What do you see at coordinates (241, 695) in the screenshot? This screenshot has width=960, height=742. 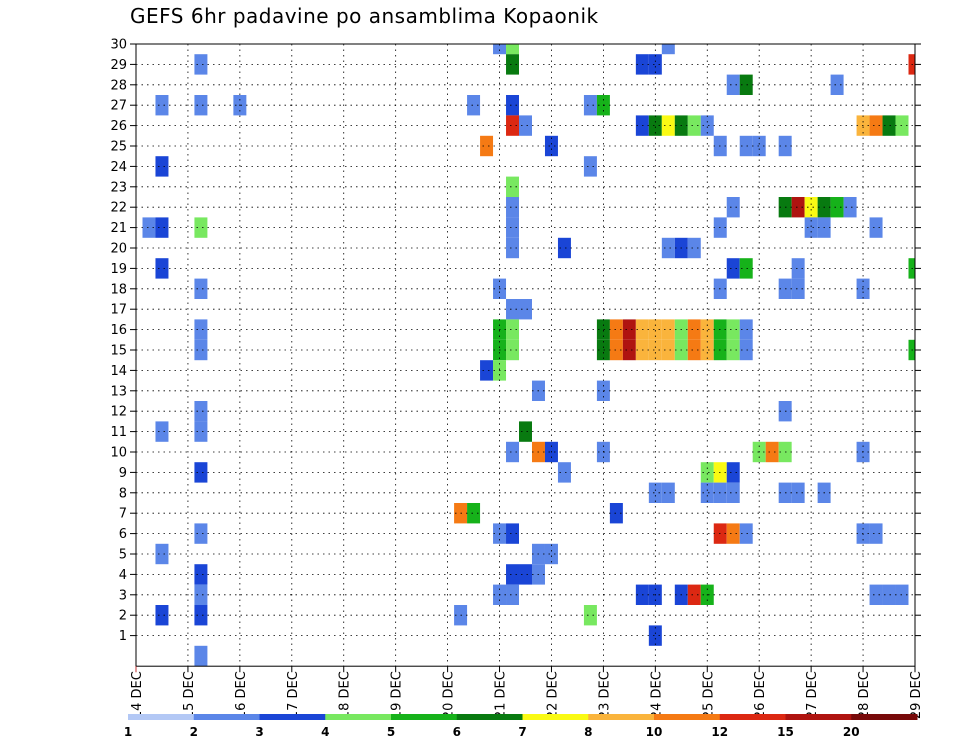 I see `x-tick-label: 16 DEC` at bounding box center [241, 695].